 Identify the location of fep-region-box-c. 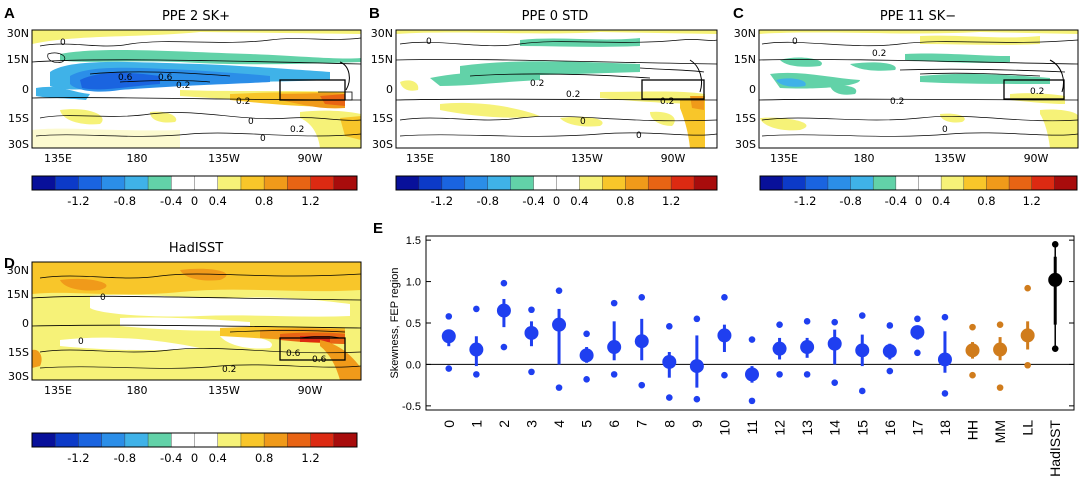
(1034, 89).